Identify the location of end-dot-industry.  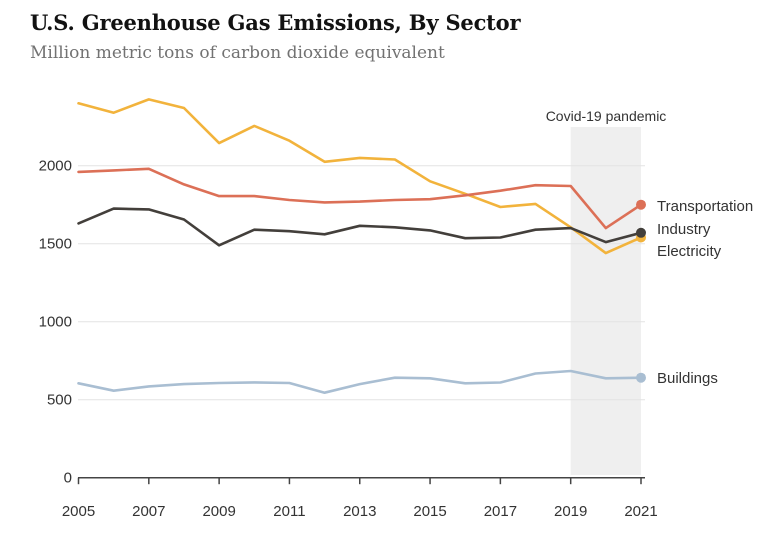
(641, 232).